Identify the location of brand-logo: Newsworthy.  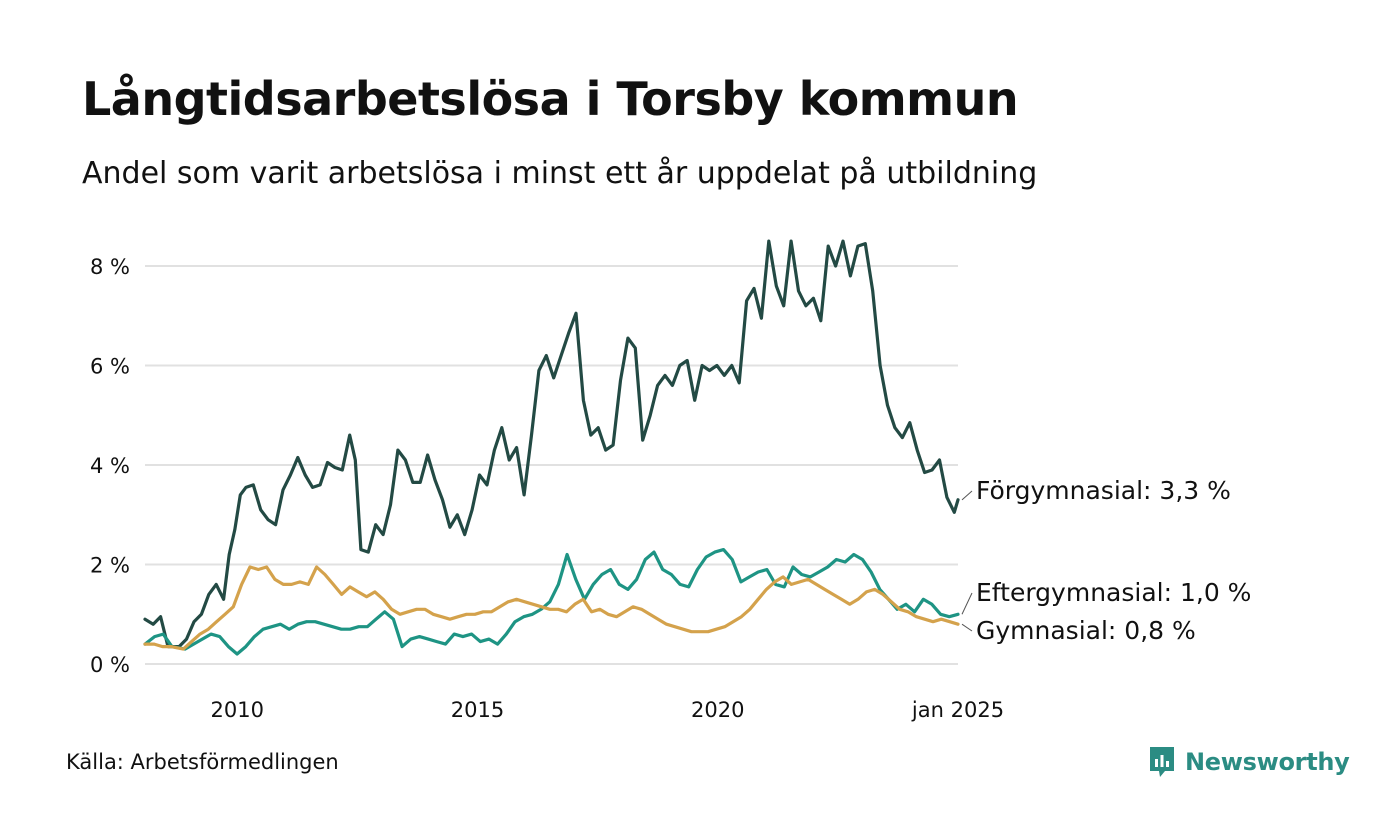
(1249, 762).